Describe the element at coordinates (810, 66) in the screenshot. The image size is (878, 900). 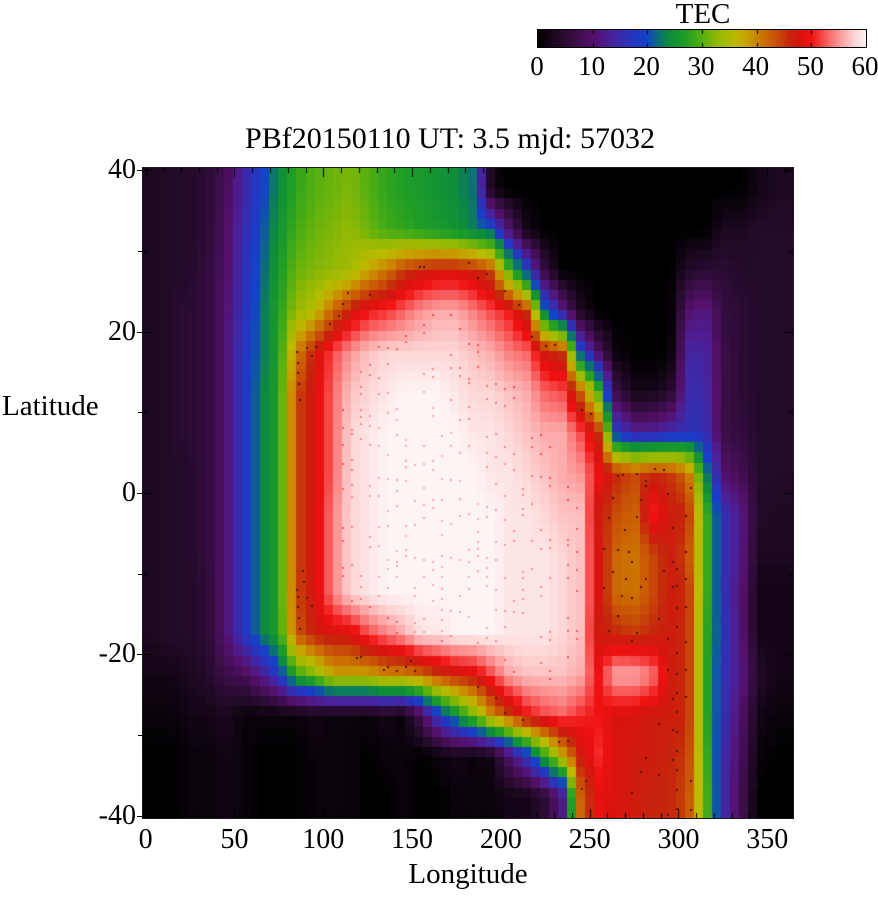
I see `colorbar-tick-label: 50` at that location.